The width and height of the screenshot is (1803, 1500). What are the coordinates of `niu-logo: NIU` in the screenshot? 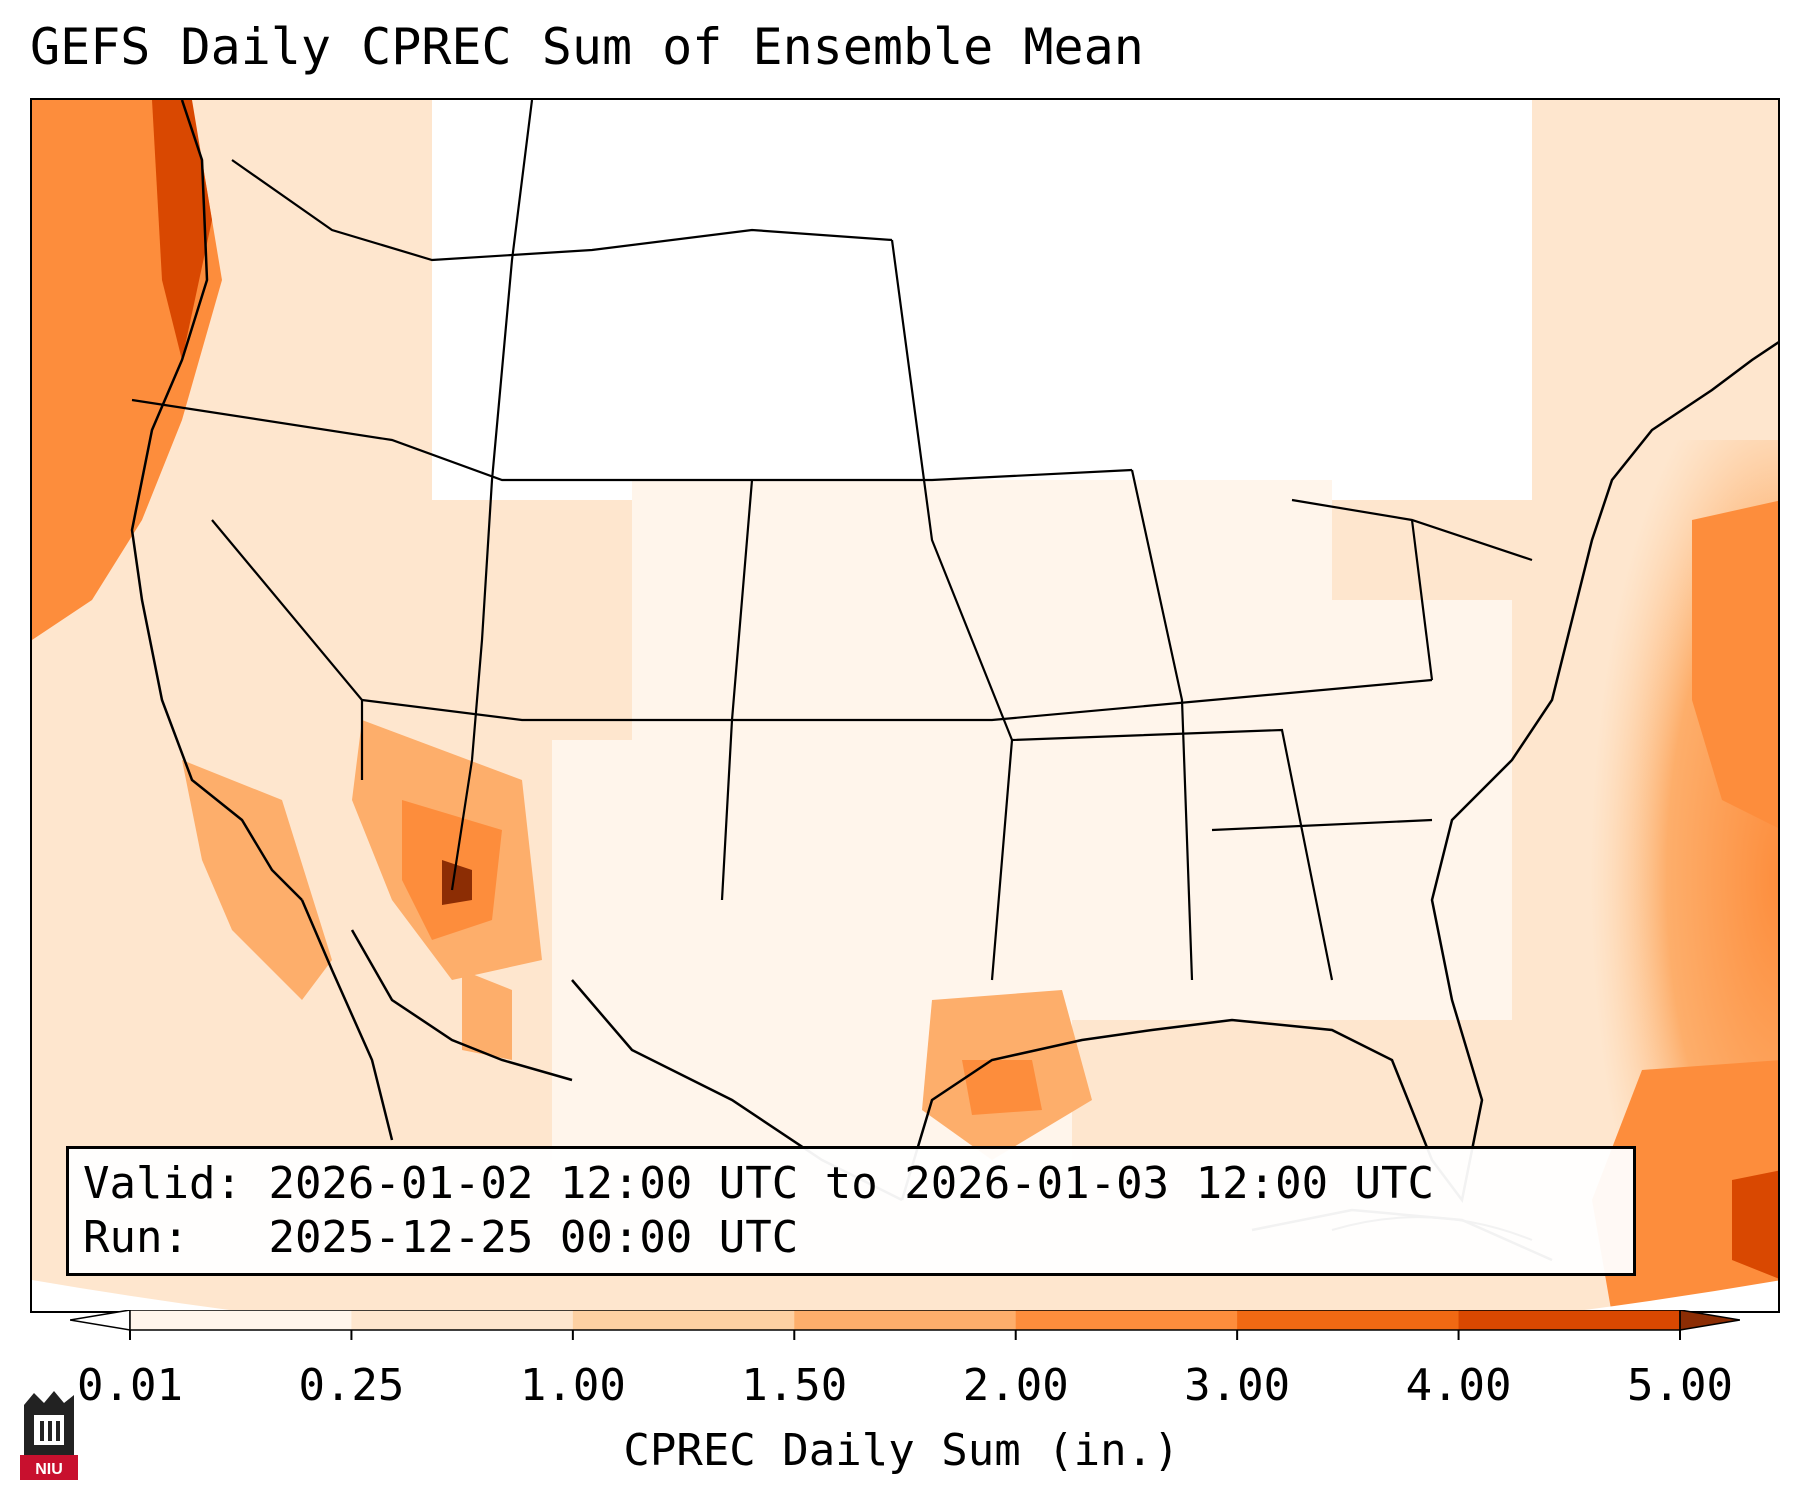 It's located at (49, 1435).